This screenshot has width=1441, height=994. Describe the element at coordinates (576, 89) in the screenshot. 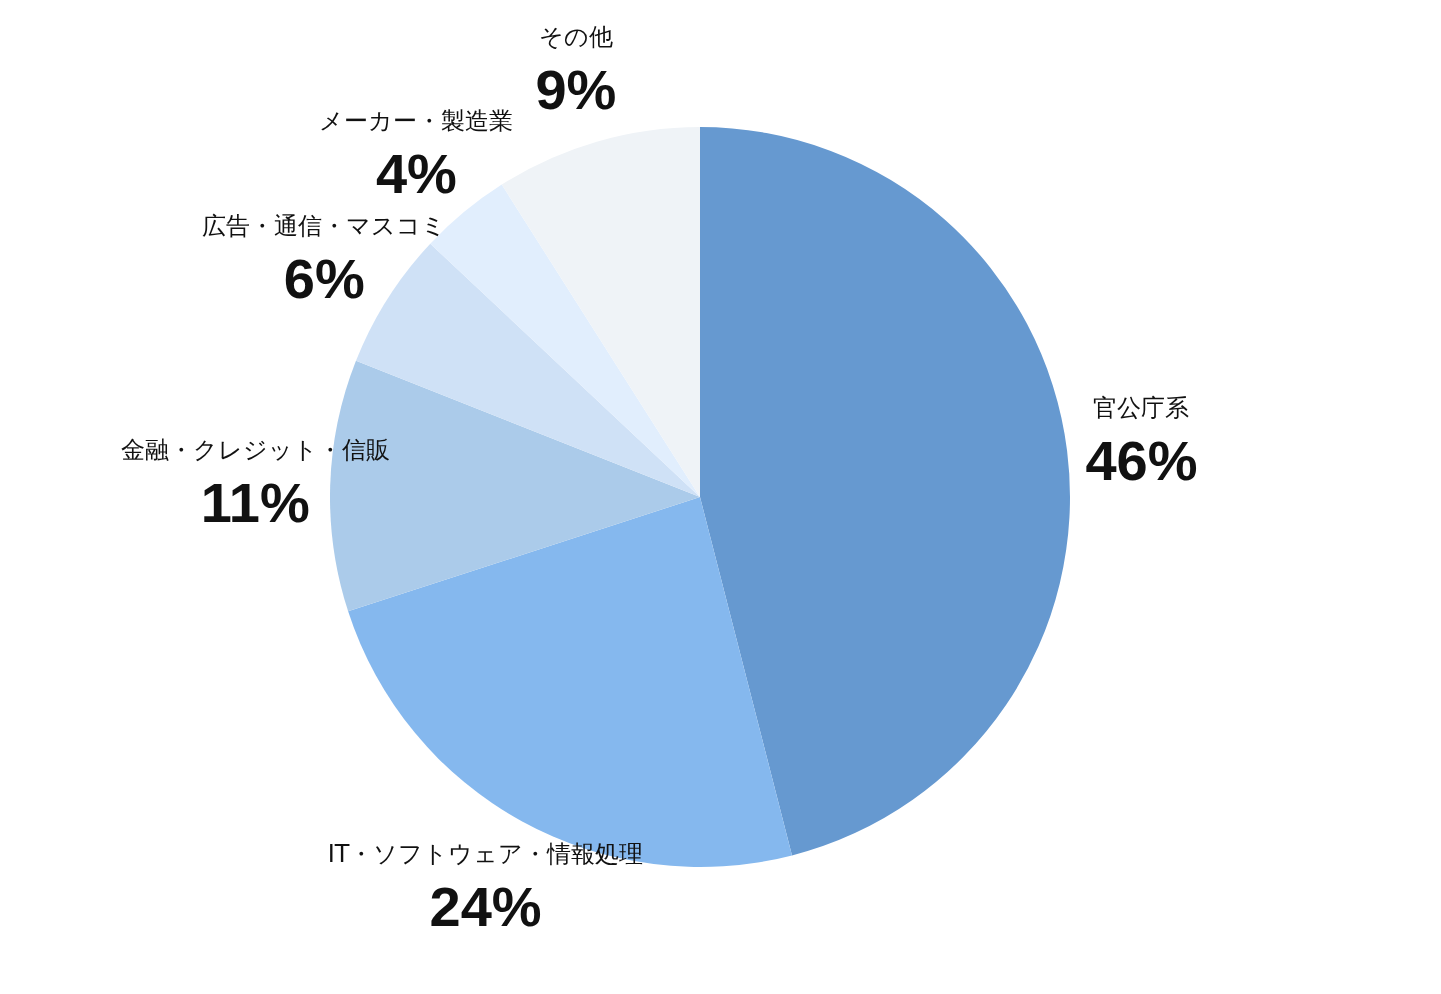

I see `data-label: 9%` at that location.